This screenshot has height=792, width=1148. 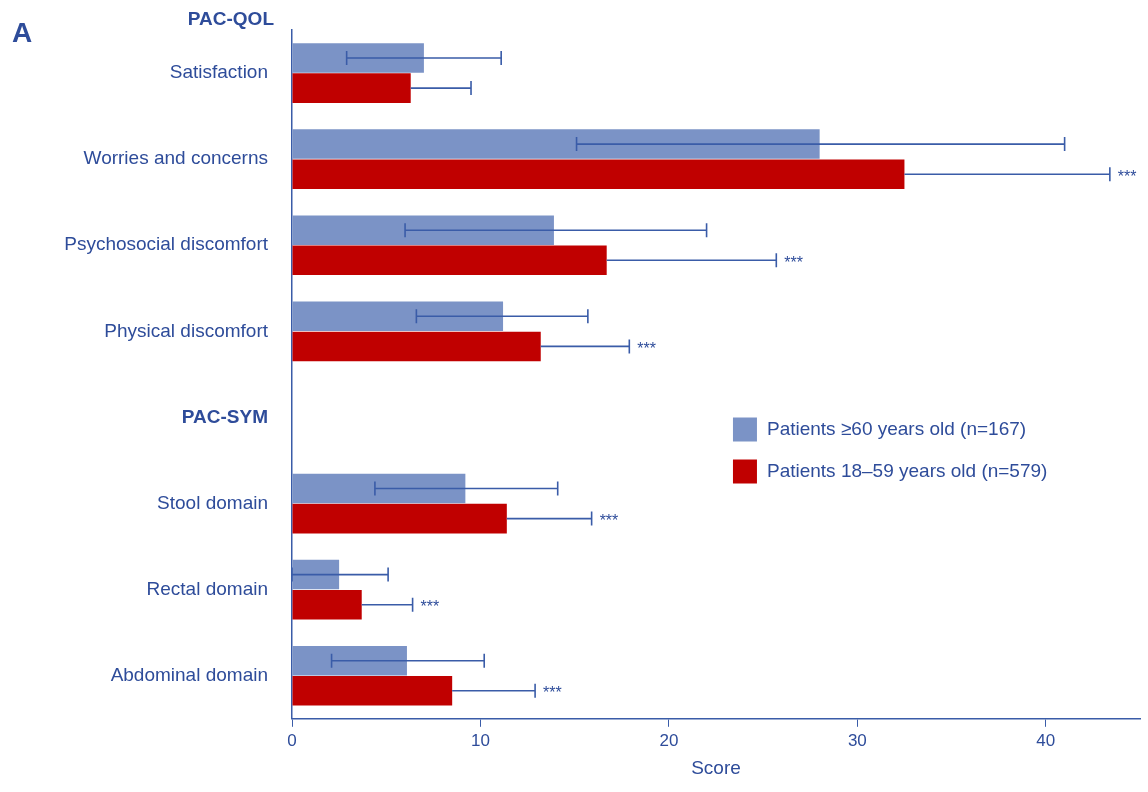 What do you see at coordinates (857, 740) in the screenshot?
I see `x-tick-label: 30` at bounding box center [857, 740].